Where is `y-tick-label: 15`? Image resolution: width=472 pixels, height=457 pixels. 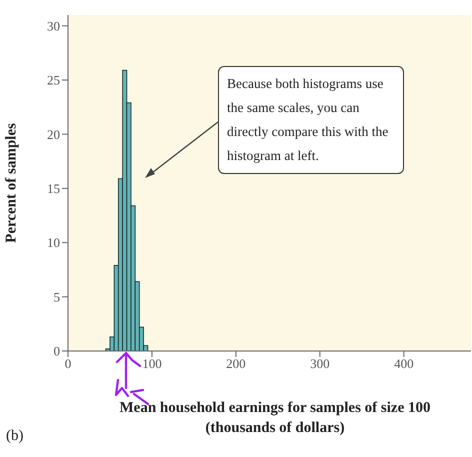
y-tick-label: 15 is located at coordinates (53, 188).